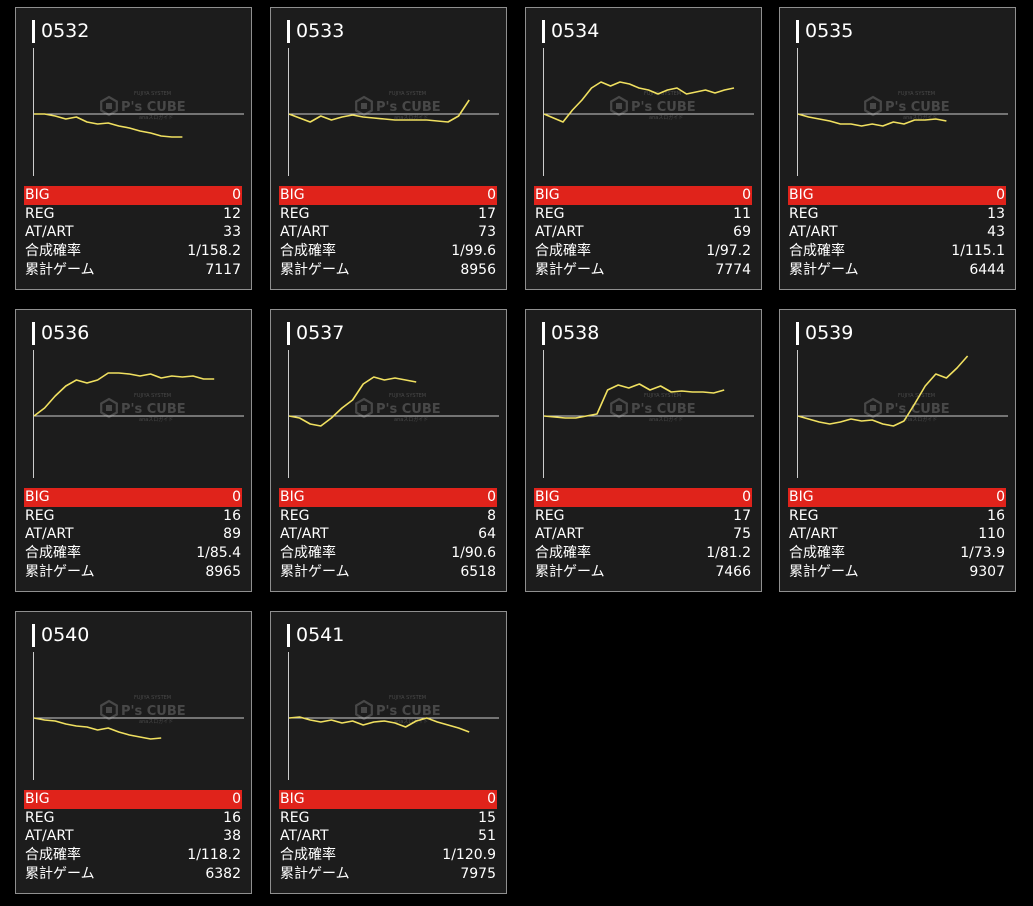 This screenshot has height=906, width=1033. I want to click on at-art-row: AT/ART 43, so click(897, 232).